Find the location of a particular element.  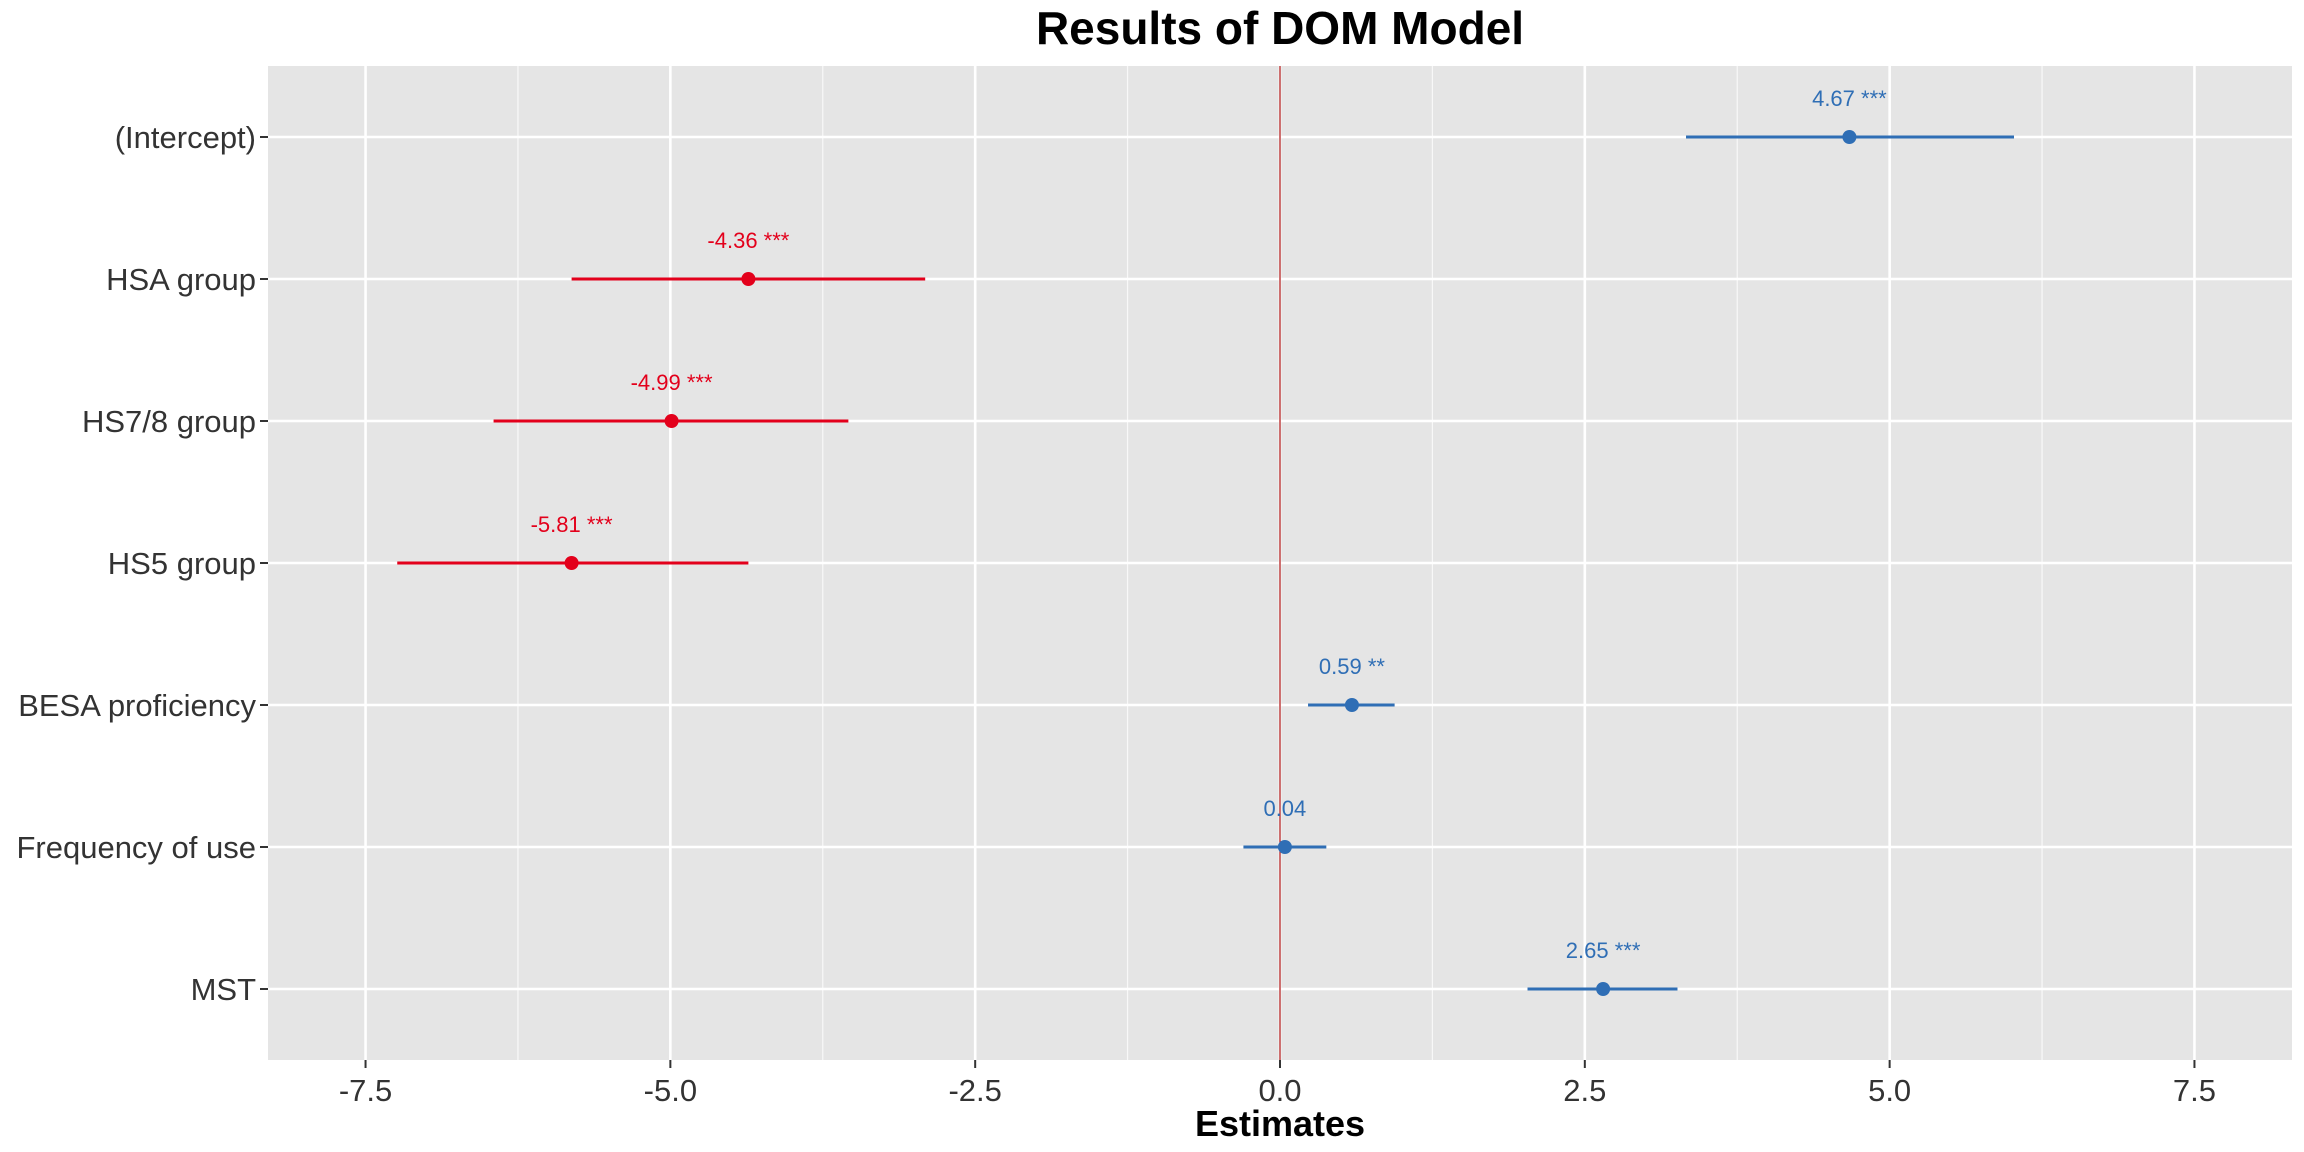

data-label: -4.99 *** is located at coordinates (672, 382).